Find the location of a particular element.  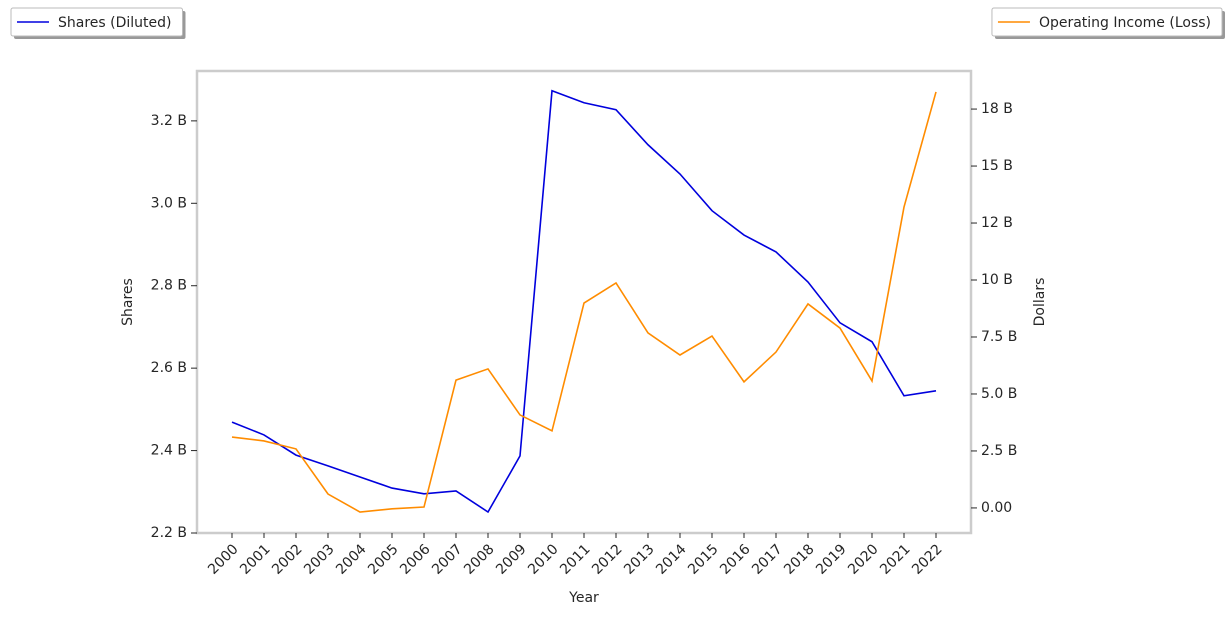

legend-label: Shares (Diluted) is located at coordinates (115, 23).